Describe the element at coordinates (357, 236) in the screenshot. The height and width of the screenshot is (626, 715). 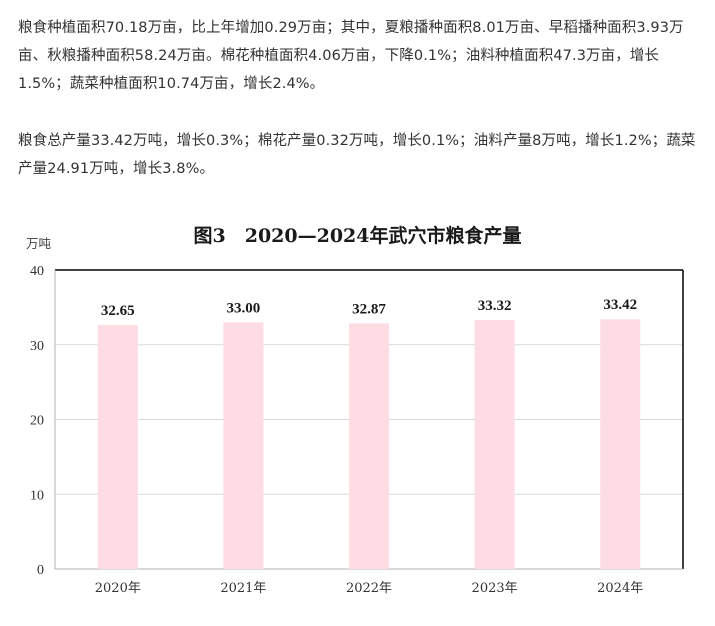
I see `chart-title: 图3 2020—2024年武穴市粮食产量` at that location.